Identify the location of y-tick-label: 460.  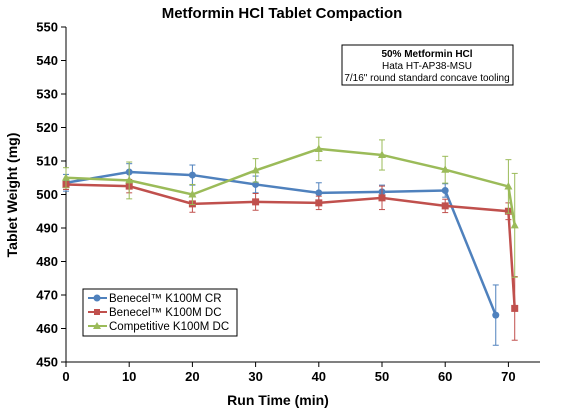
(47, 328).